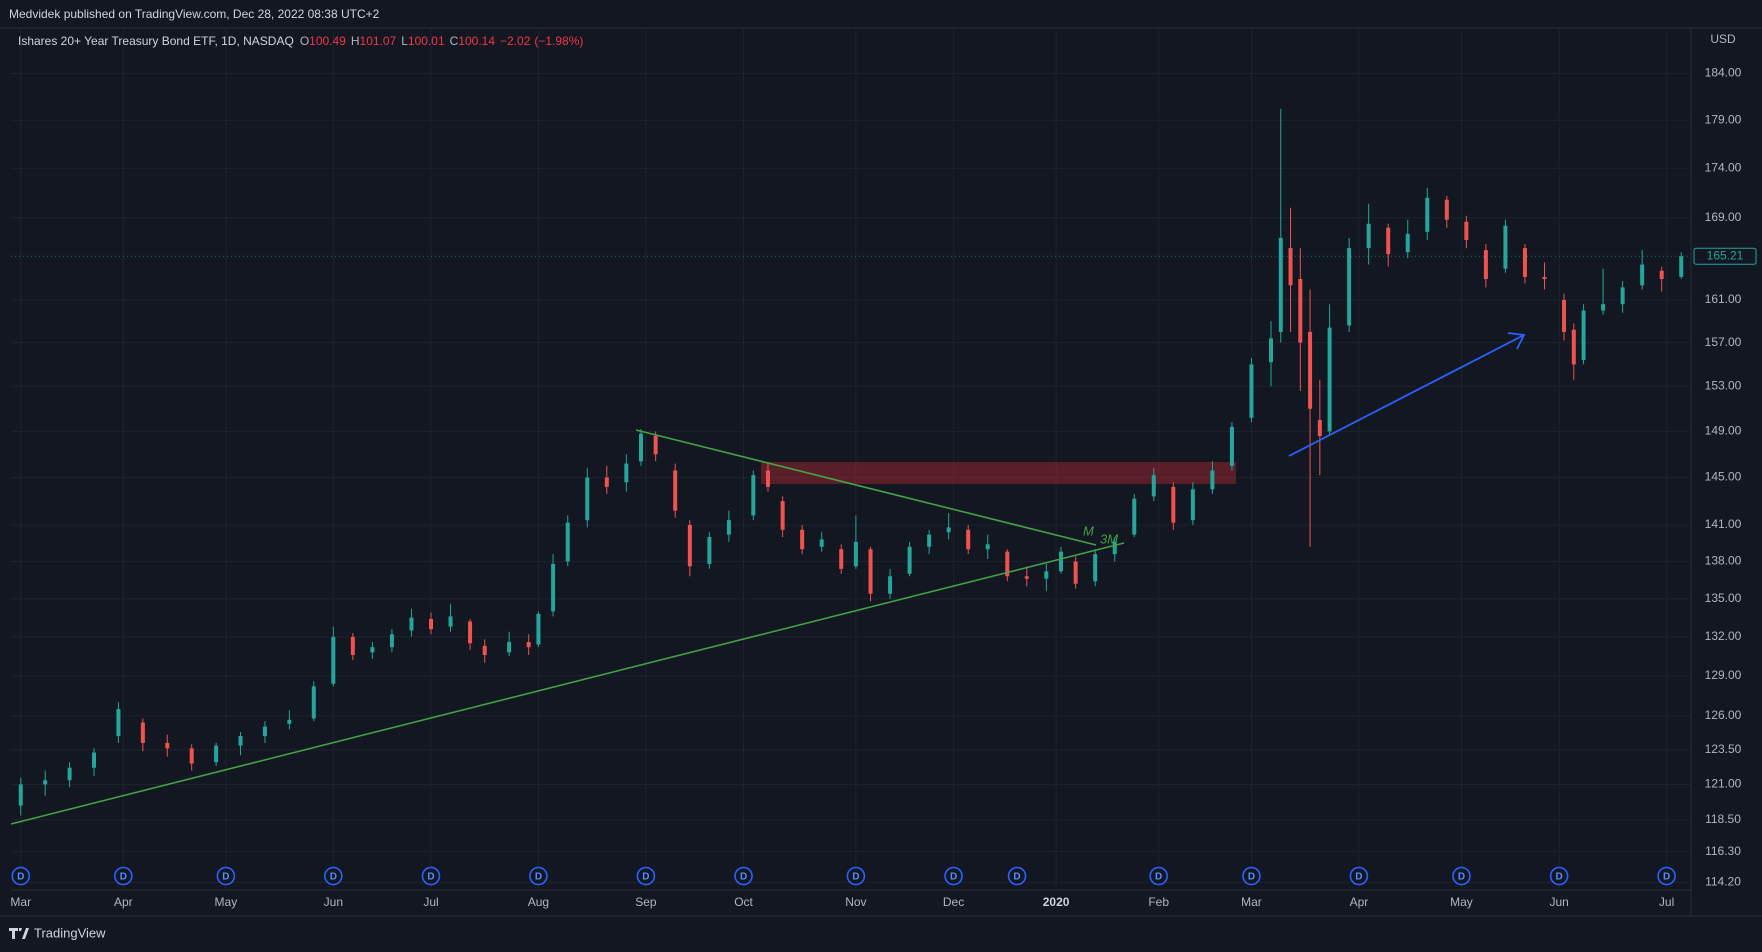  I want to click on y-tick-label: 114.20, so click(1723, 882).